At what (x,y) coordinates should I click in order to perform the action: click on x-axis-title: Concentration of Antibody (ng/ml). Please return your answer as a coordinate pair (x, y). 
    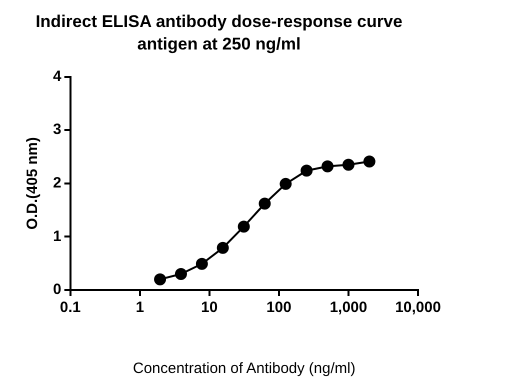
    Looking at the image, I should click on (244, 369).